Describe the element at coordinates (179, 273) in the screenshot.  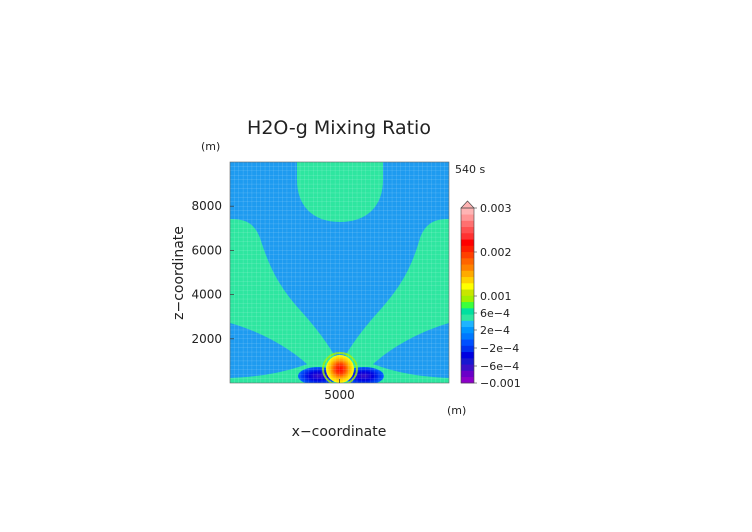
I see `y-axis-title: z−coordinate` at that location.